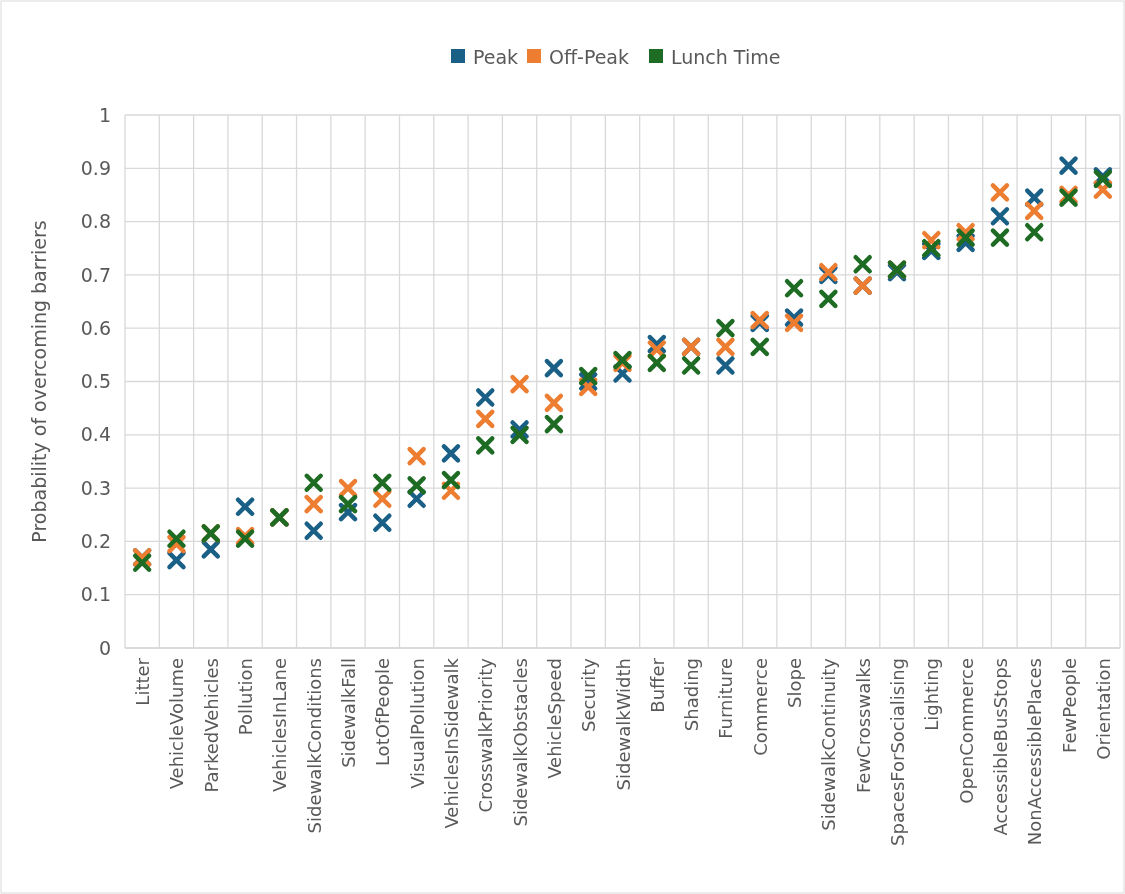 This screenshot has width=1125, height=894. Describe the element at coordinates (760, 707) in the screenshot. I see `x-tick-label: Commerce` at that location.